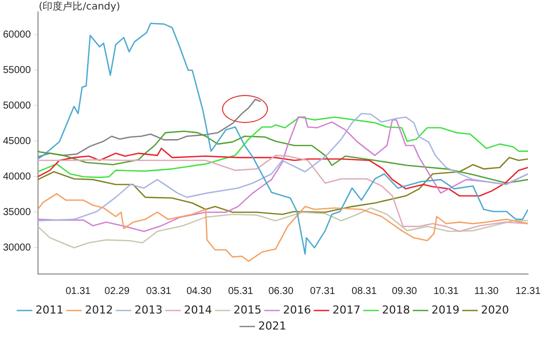 This screenshot has height=342, width=550. What do you see at coordinates (79, 6) in the screenshot?
I see `y-axis-title: (印度卢比/candy)` at bounding box center [79, 6].